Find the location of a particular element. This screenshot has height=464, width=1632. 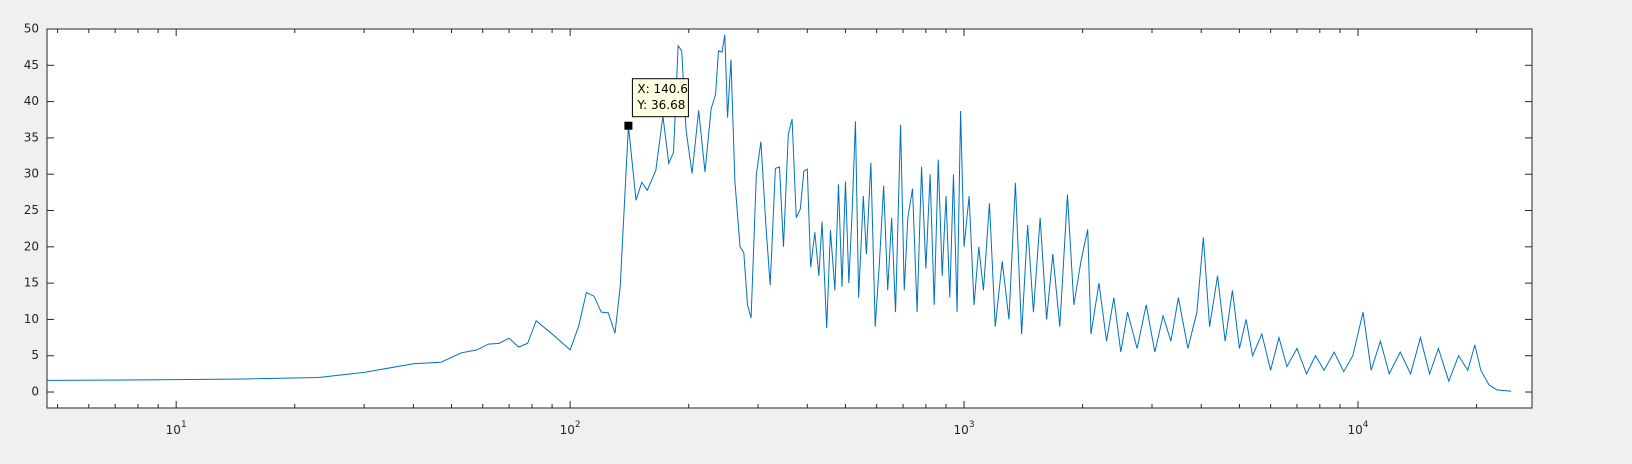

datatip-box is located at coordinates (660, 98).